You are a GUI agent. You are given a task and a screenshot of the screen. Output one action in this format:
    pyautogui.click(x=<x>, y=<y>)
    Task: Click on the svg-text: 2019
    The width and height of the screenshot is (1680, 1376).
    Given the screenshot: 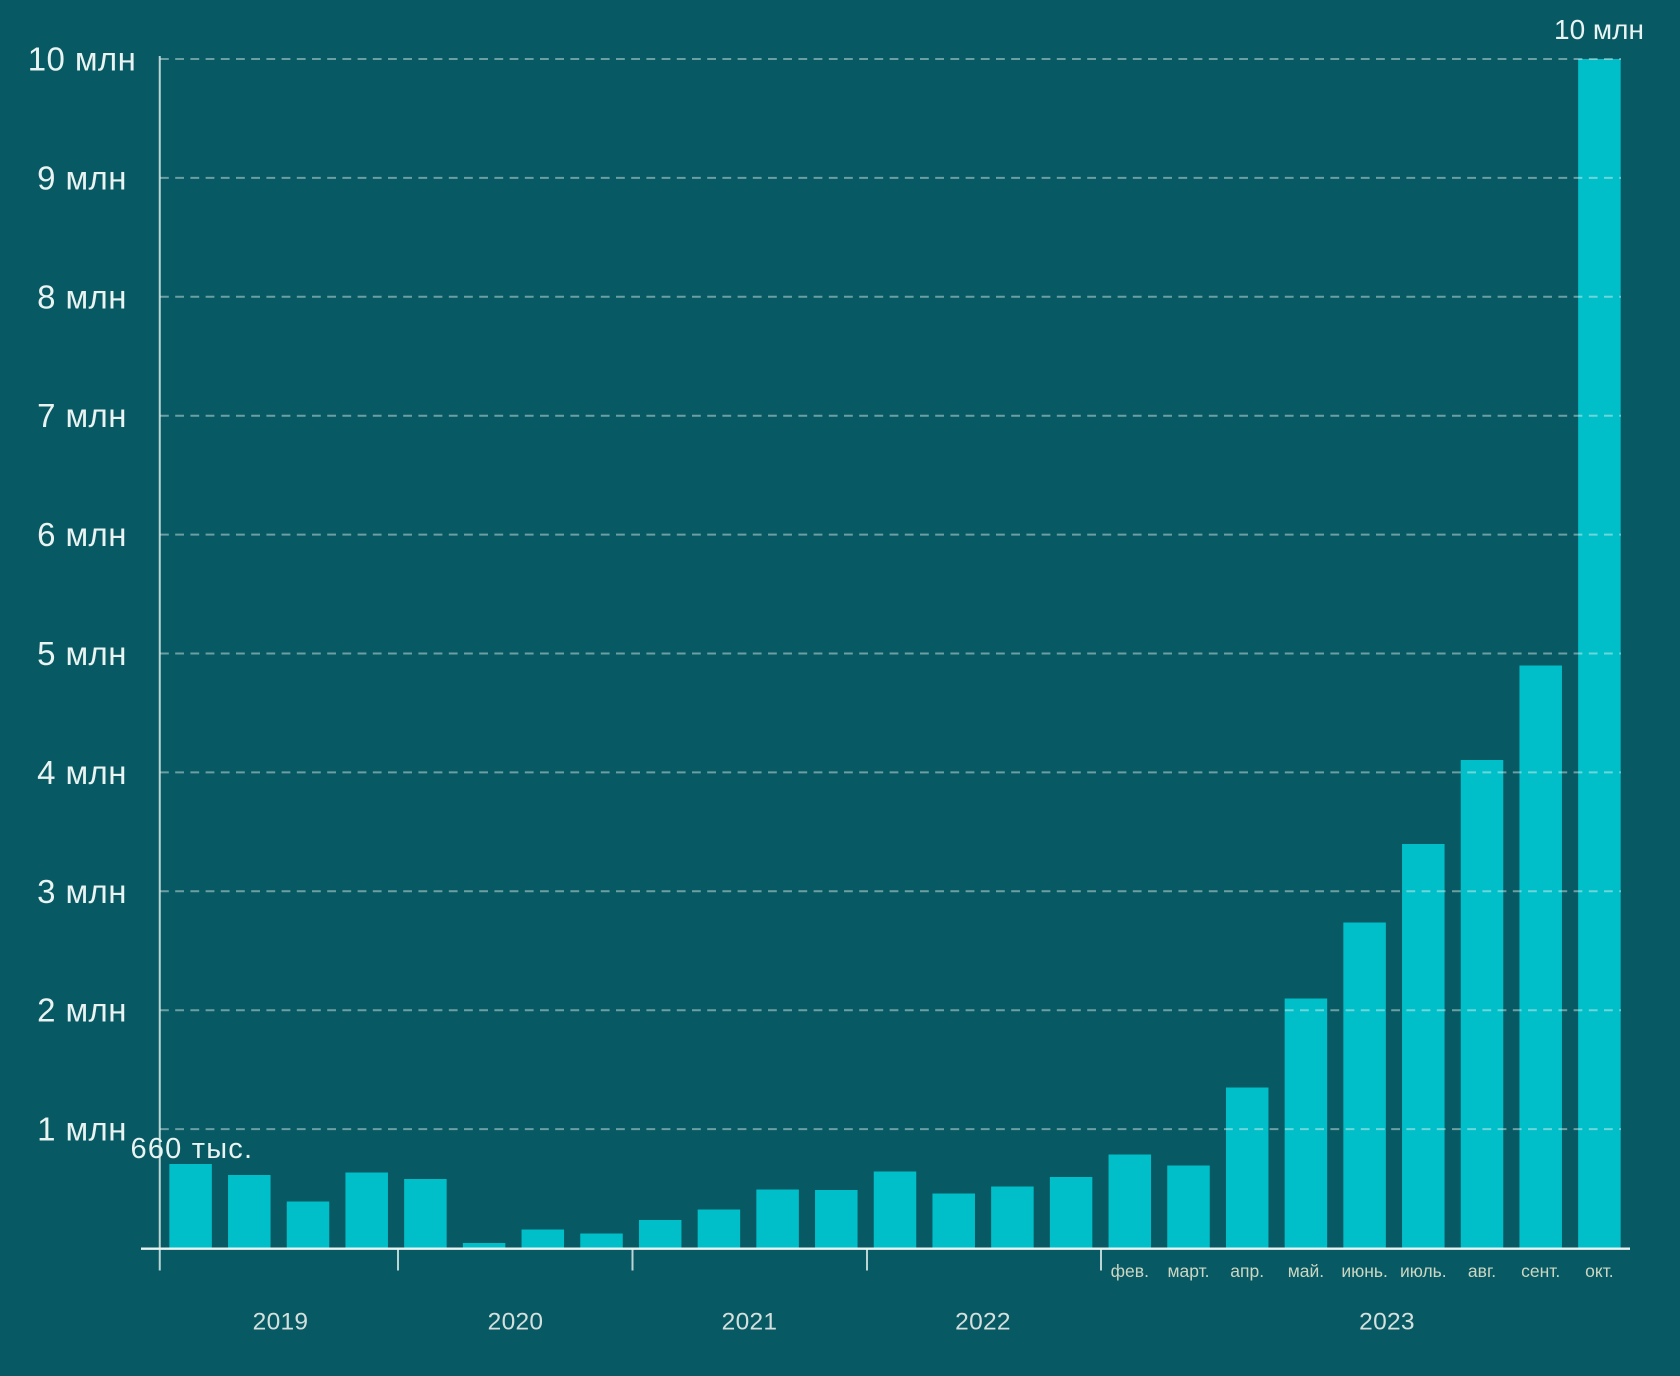 What is the action you would take?
    pyautogui.click(x=281, y=1322)
    